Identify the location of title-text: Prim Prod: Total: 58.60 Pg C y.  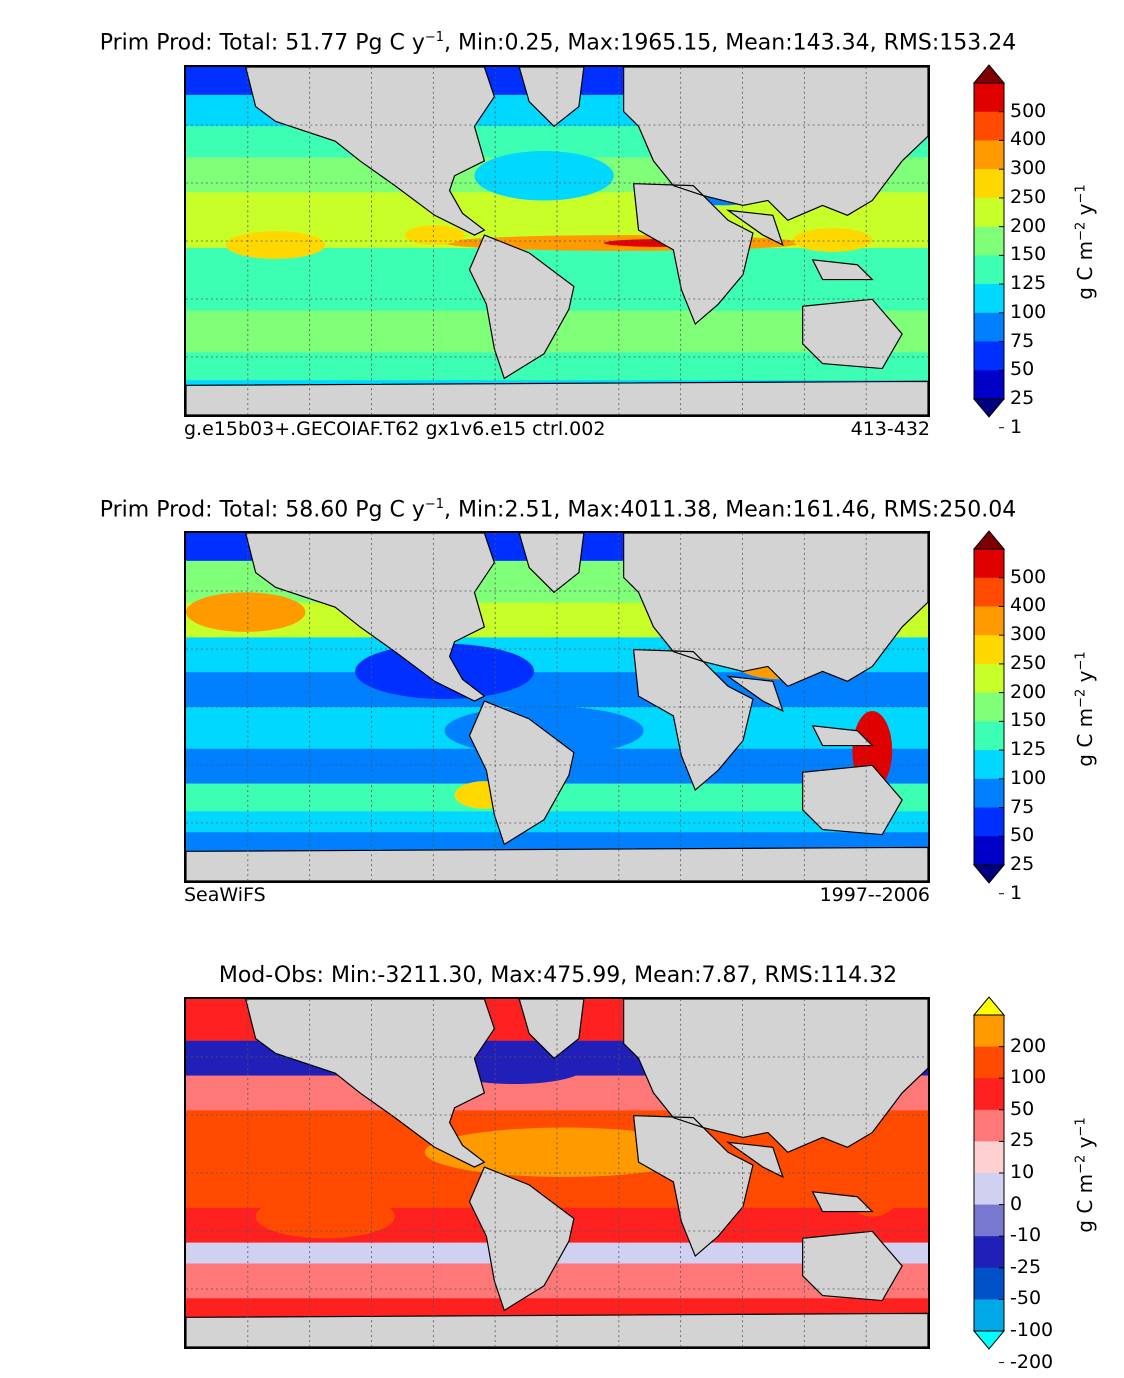
(262, 510).